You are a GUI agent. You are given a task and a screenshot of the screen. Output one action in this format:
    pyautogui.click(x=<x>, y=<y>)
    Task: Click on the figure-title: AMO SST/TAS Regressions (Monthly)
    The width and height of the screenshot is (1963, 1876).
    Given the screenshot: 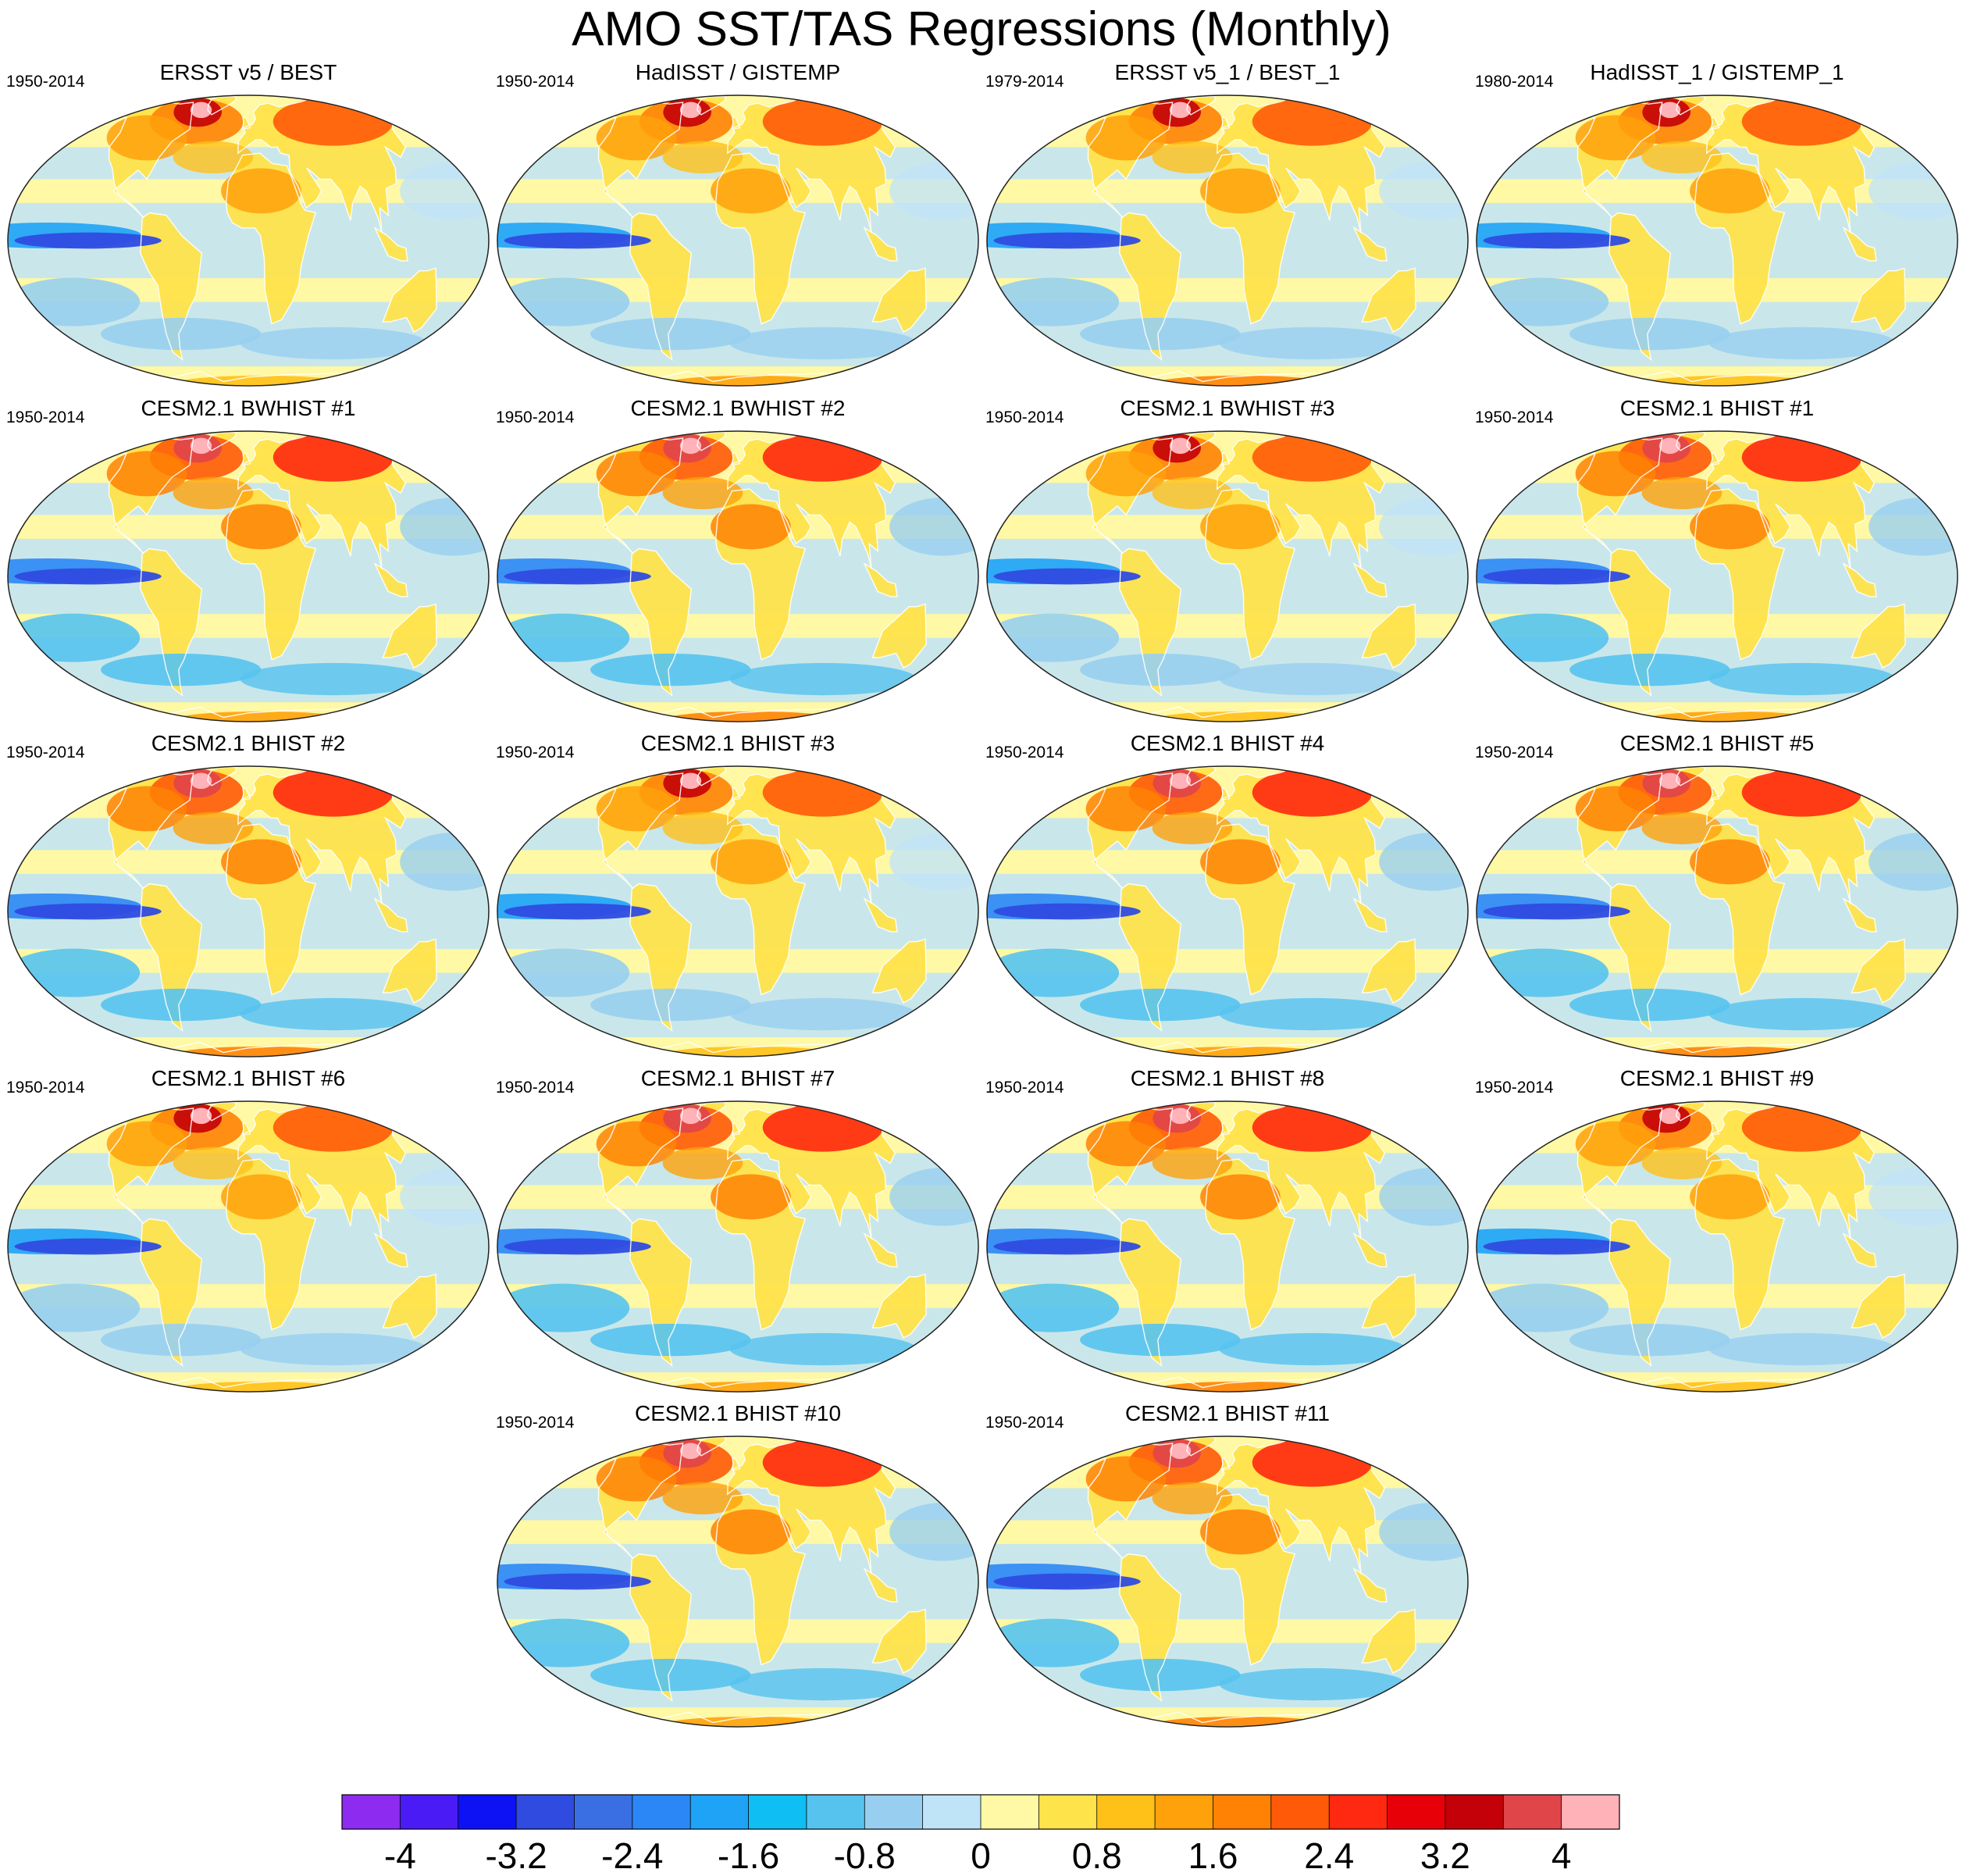 What is the action you would take?
    pyautogui.click(x=981, y=29)
    